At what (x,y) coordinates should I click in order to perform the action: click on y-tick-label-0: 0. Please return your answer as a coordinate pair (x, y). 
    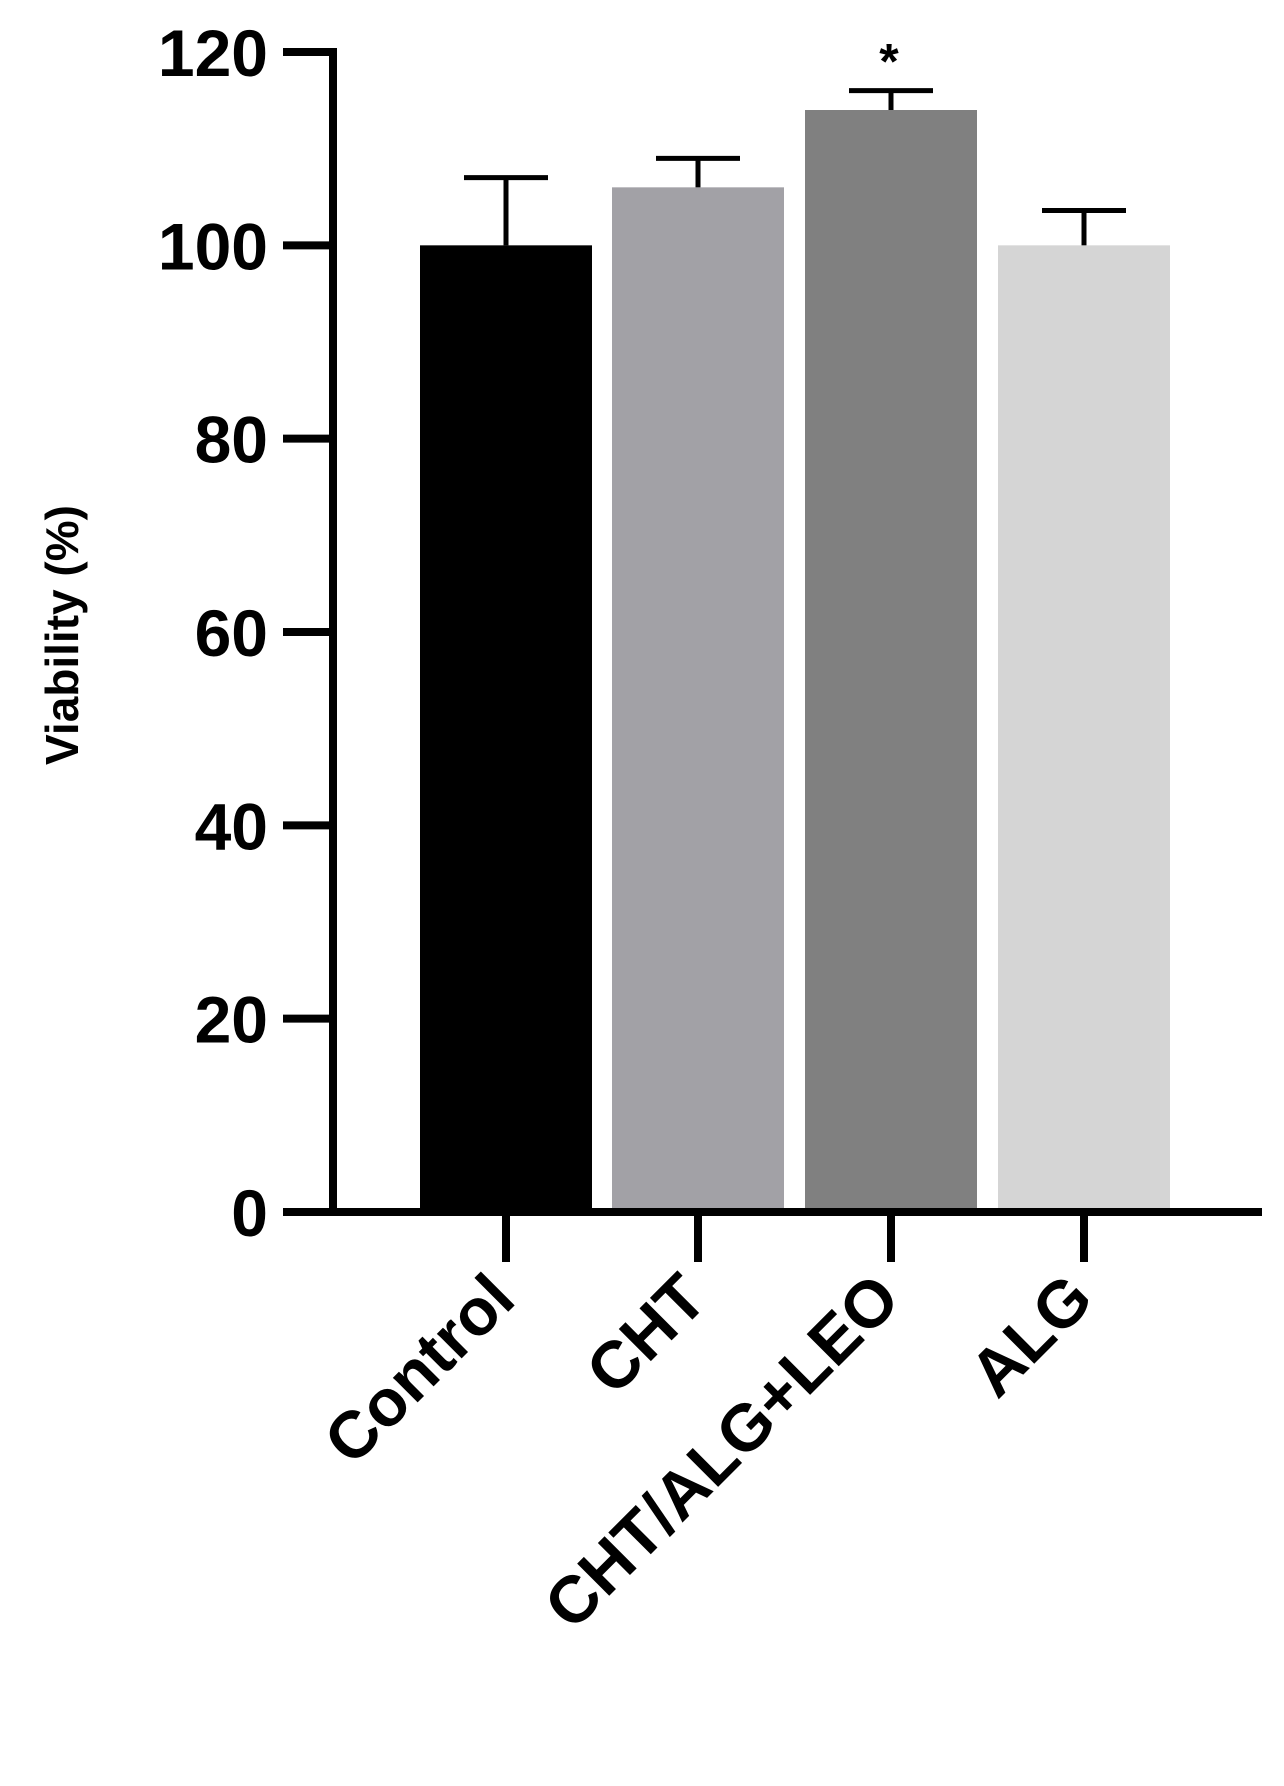
    Looking at the image, I should click on (249, 1213).